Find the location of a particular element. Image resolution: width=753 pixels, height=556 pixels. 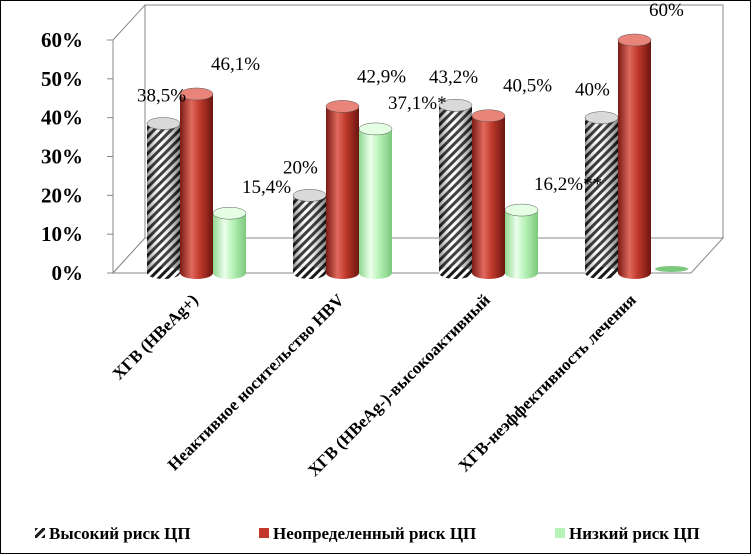

y-tick-label: 0% is located at coordinates (68, 273).